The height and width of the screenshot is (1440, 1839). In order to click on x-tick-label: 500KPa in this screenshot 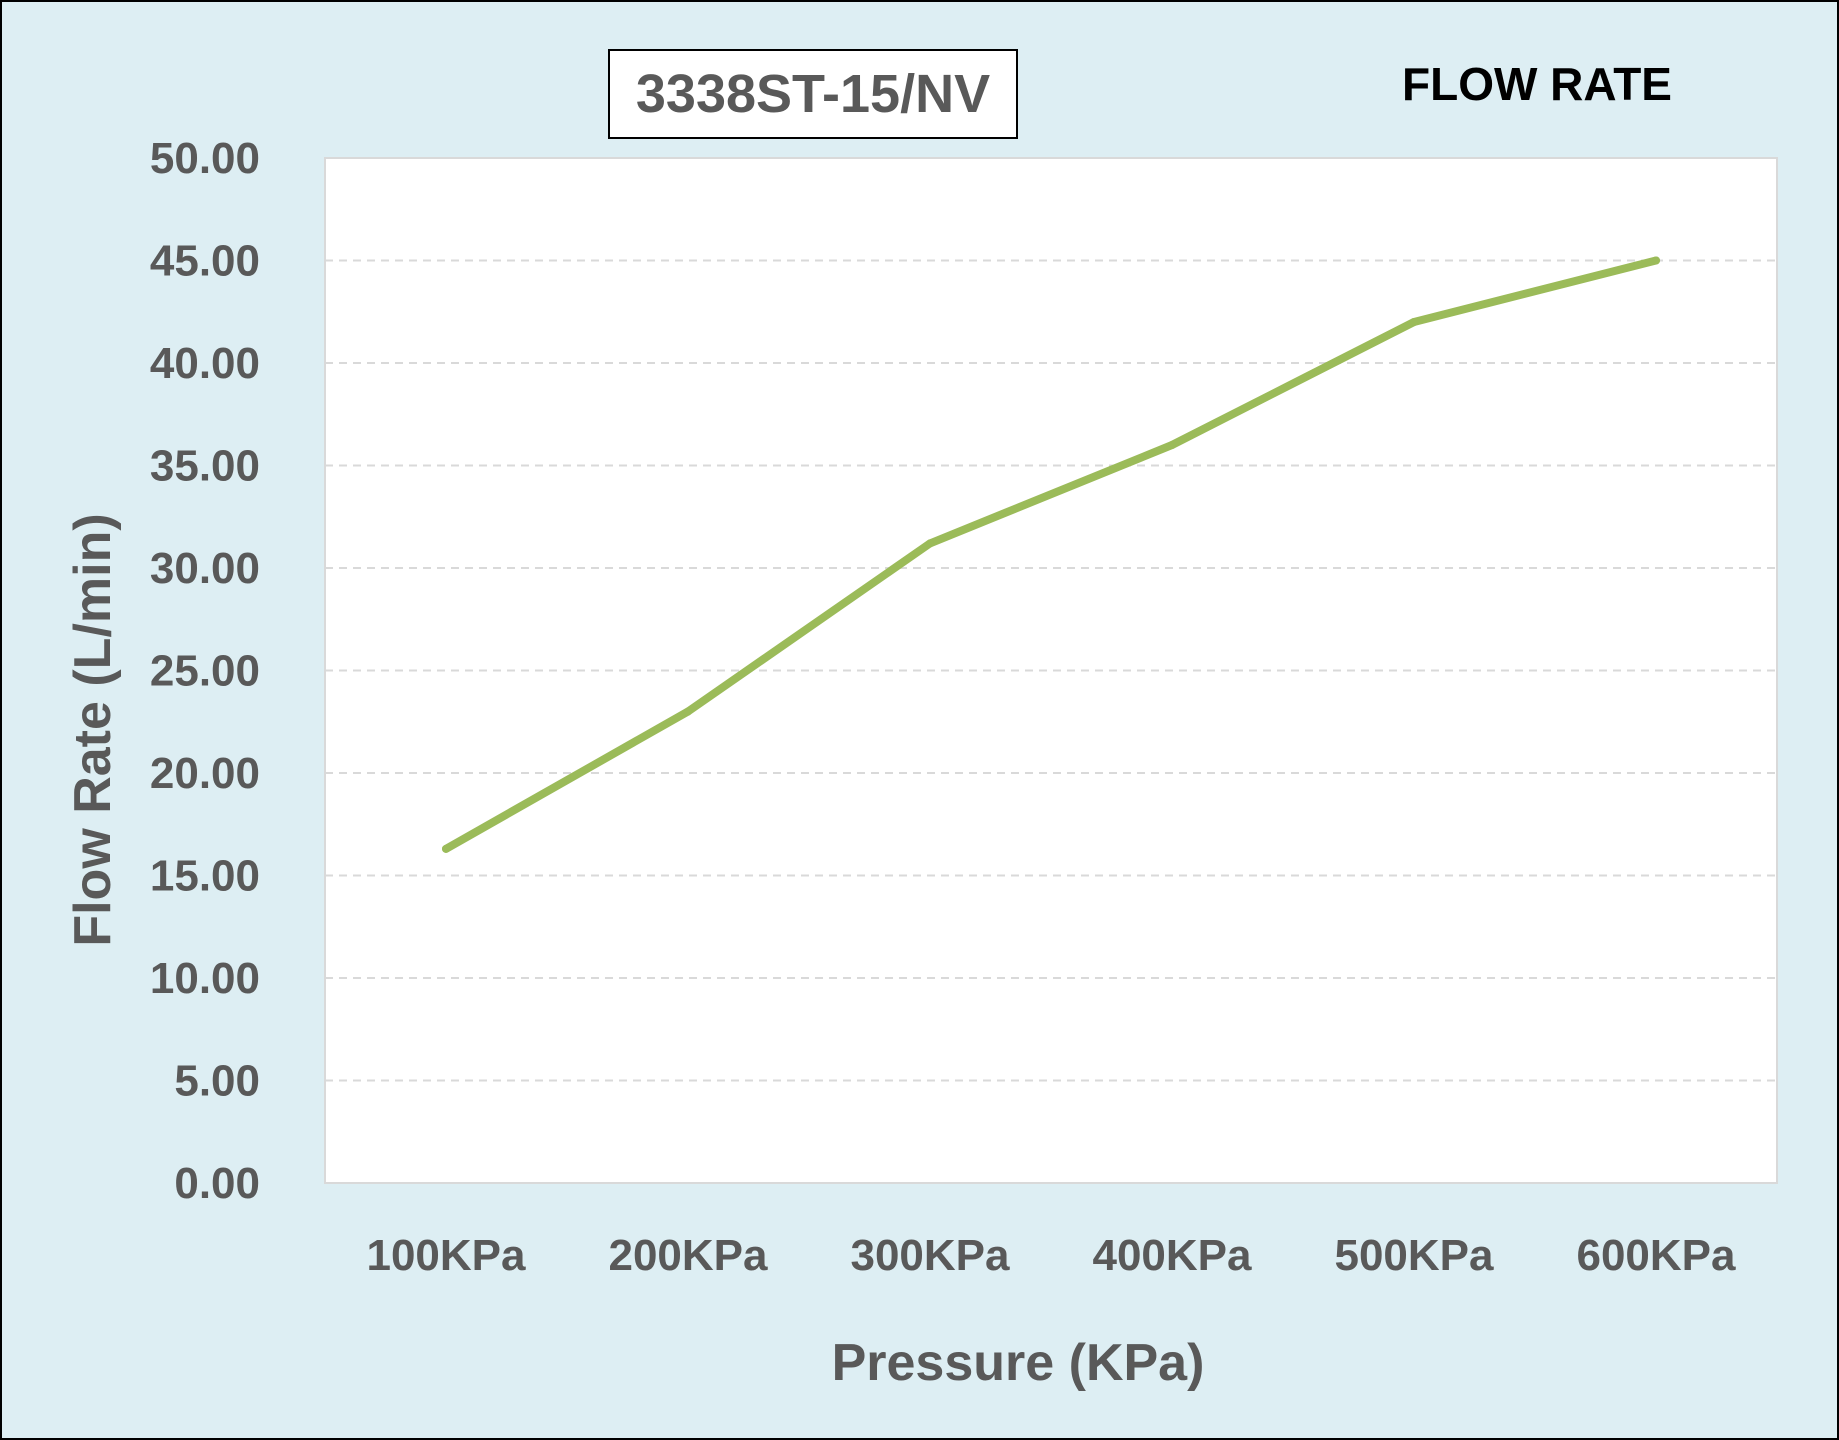, I will do `click(1414, 1255)`.